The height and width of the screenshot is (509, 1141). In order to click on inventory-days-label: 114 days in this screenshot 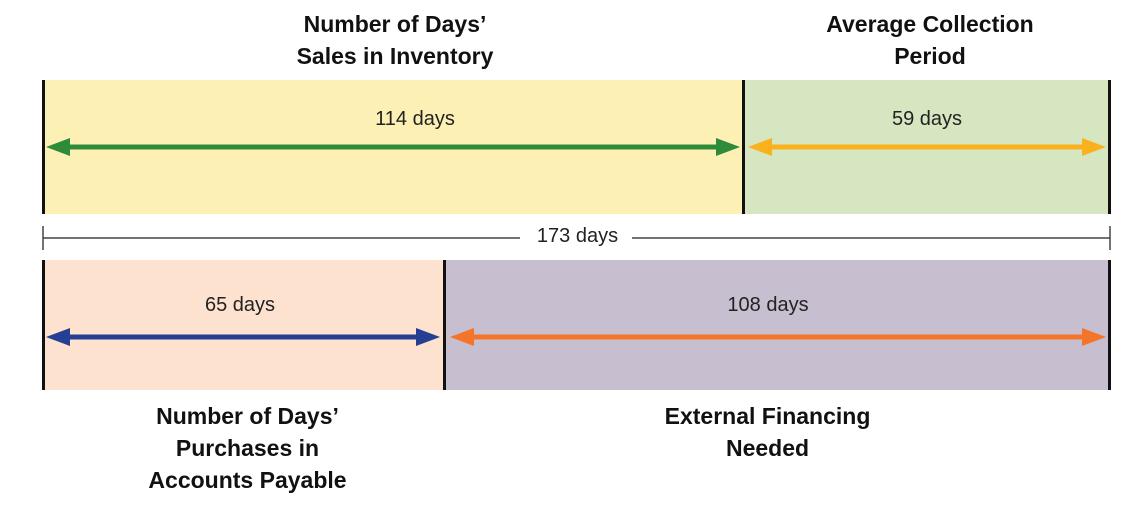, I will do `click(415, 119)`.